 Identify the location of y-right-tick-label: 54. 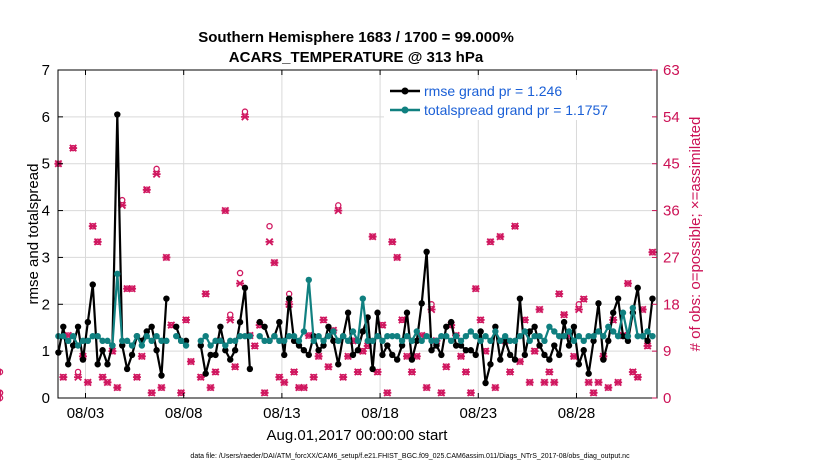
(671, 117).